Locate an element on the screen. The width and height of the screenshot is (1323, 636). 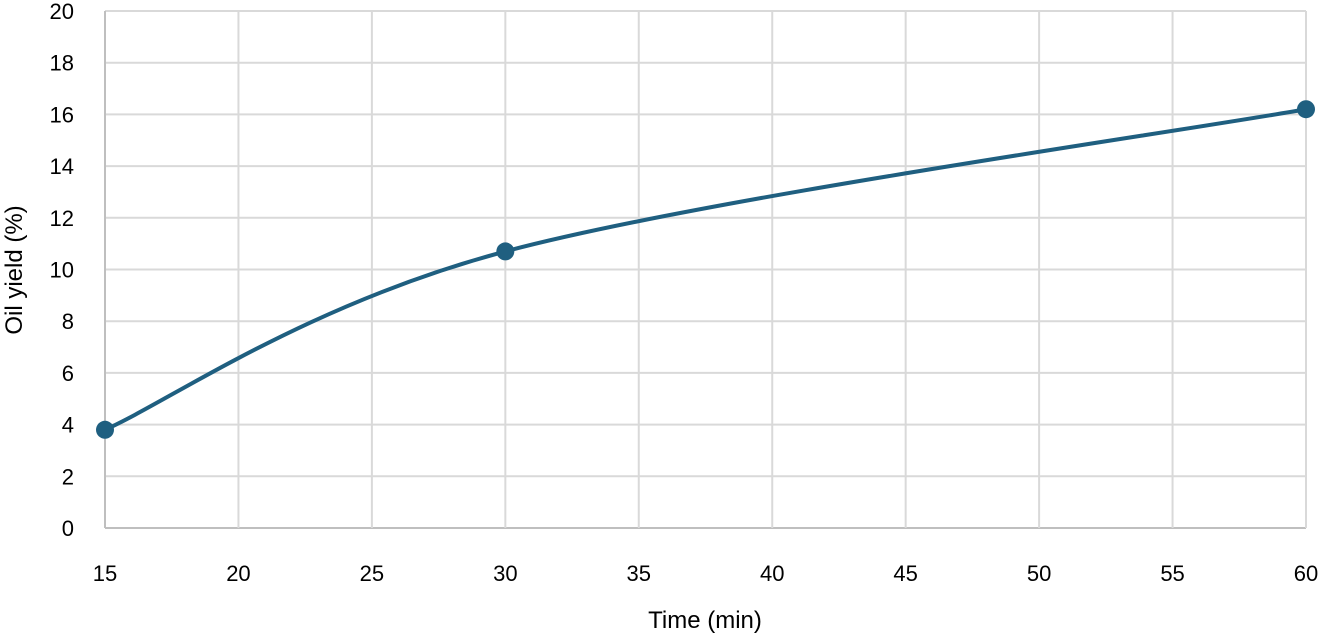
y-tick-label: 16 is located at coordinates (62, 114).